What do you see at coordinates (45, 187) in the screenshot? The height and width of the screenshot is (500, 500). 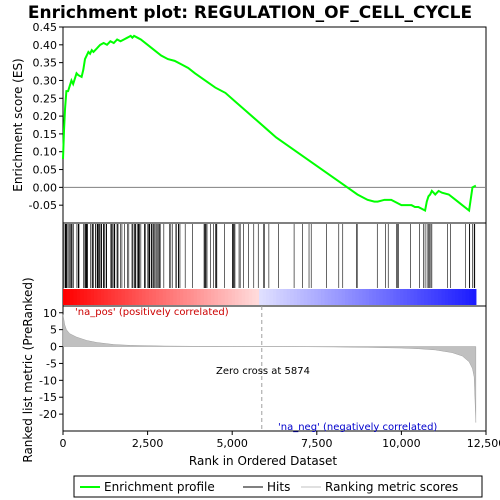 I see `es-y-tick-label: 0.00` at bounding box center [45, 187].